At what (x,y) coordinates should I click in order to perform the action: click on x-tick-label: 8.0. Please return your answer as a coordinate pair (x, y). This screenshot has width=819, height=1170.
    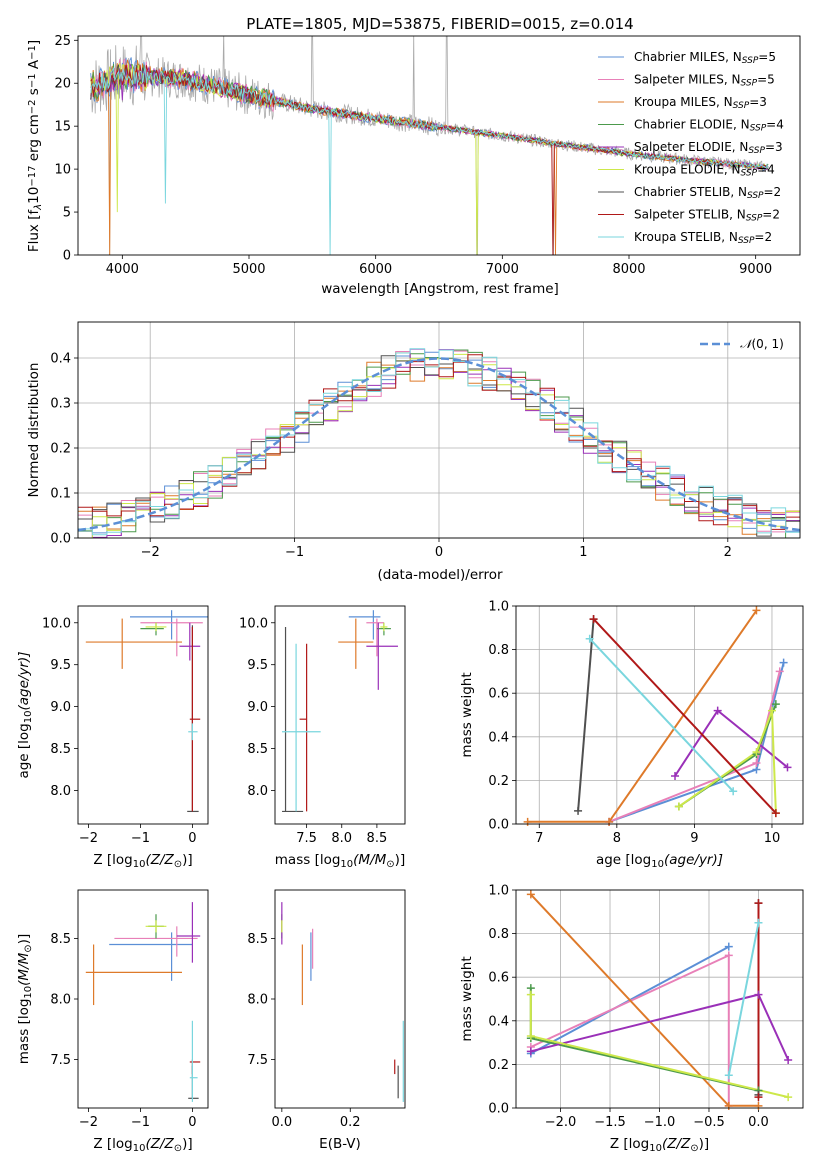
    Looking at the image, I should click on (341, 838).